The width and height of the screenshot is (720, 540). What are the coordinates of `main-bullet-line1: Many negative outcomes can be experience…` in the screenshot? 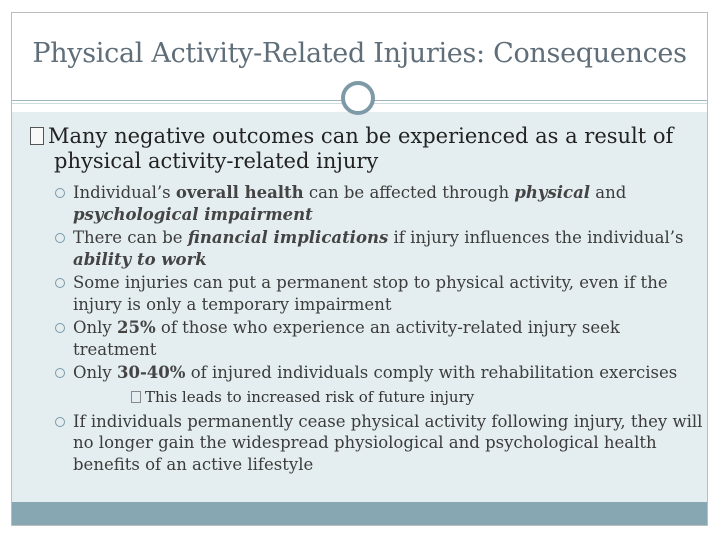 It's located at (361, 136).